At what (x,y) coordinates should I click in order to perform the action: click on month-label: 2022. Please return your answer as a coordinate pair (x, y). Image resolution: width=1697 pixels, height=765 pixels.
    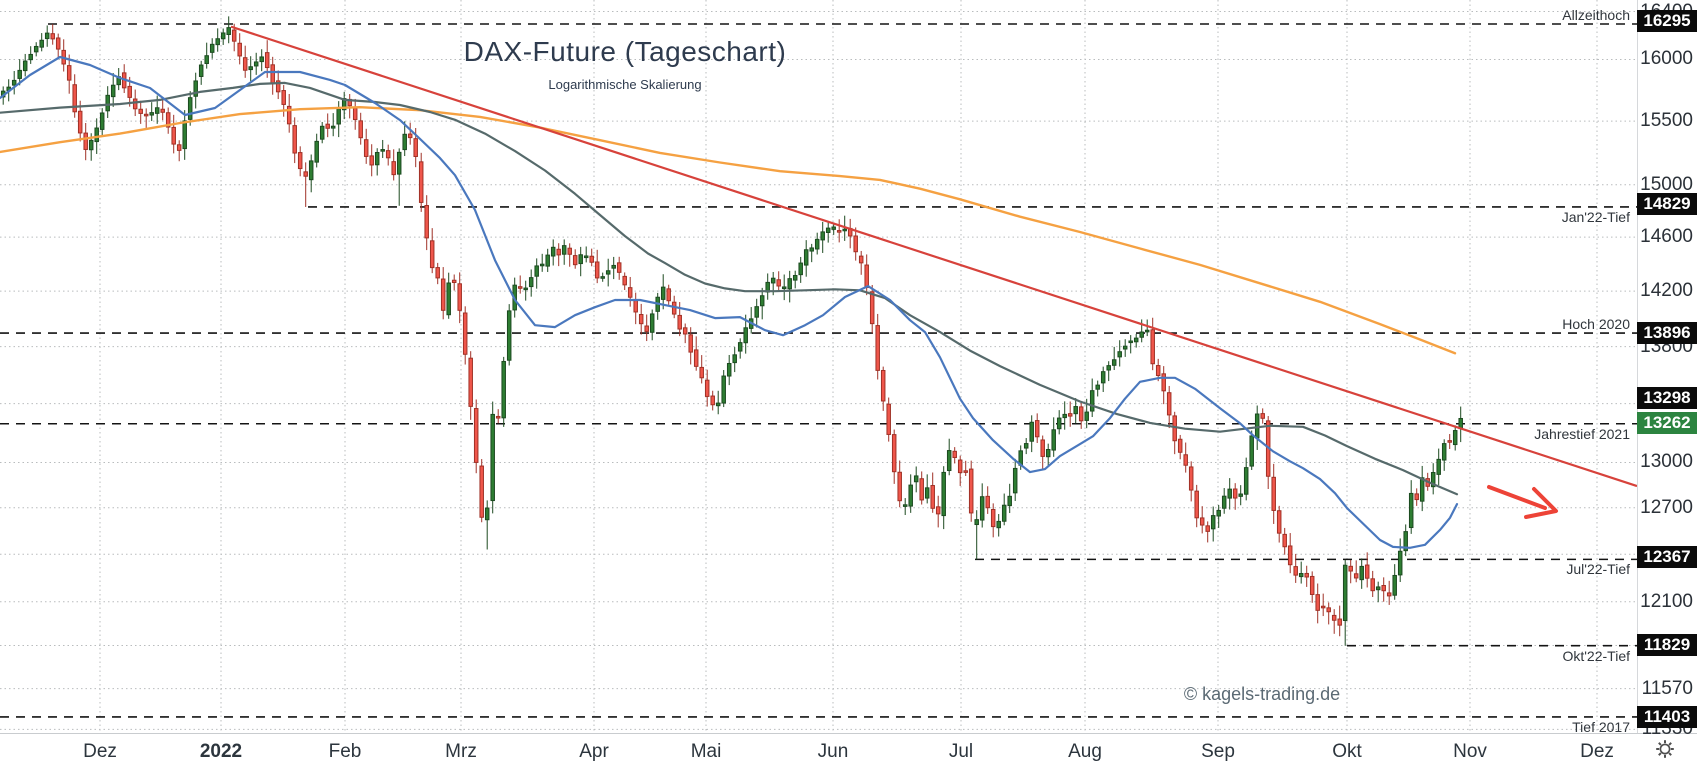
    Looking at the image, I should click on (221, 751).